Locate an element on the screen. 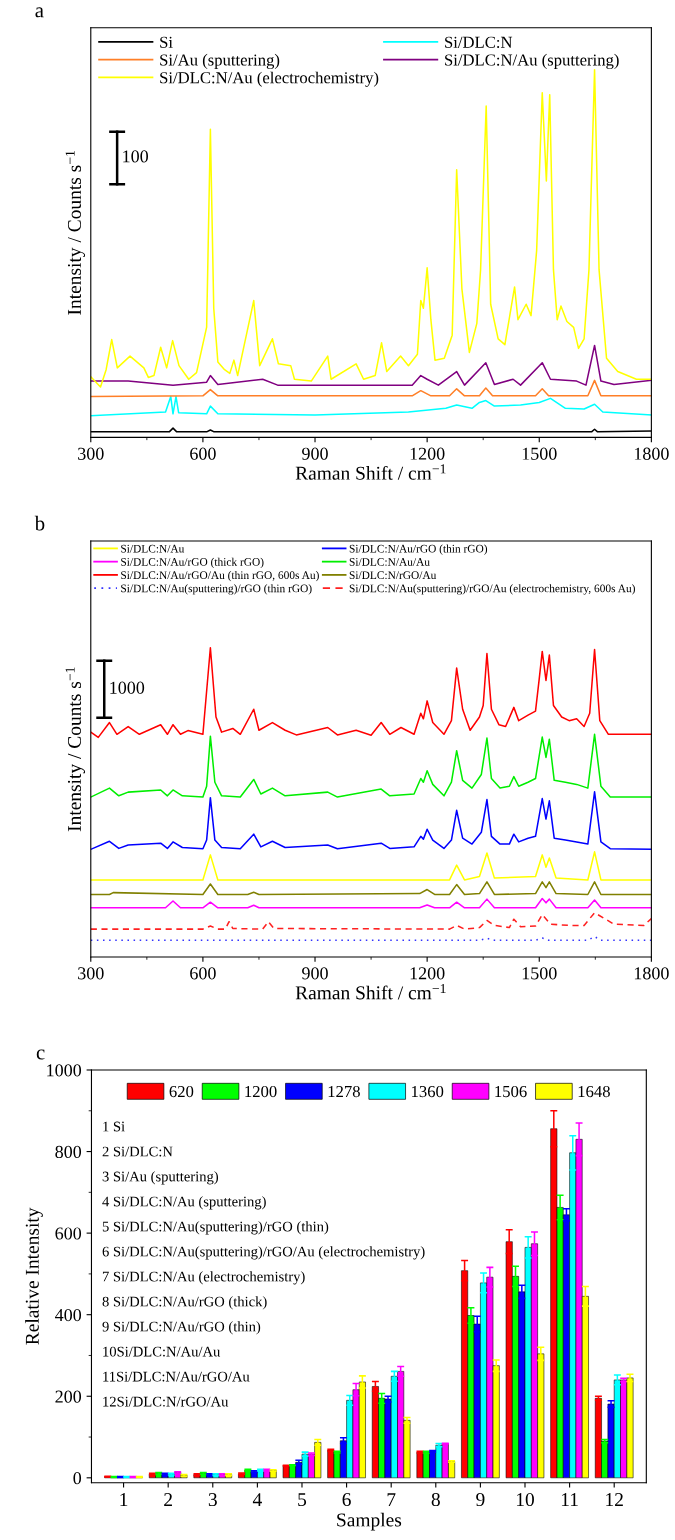  x-tick-label: 6 is located at coordinates (346, 1500).